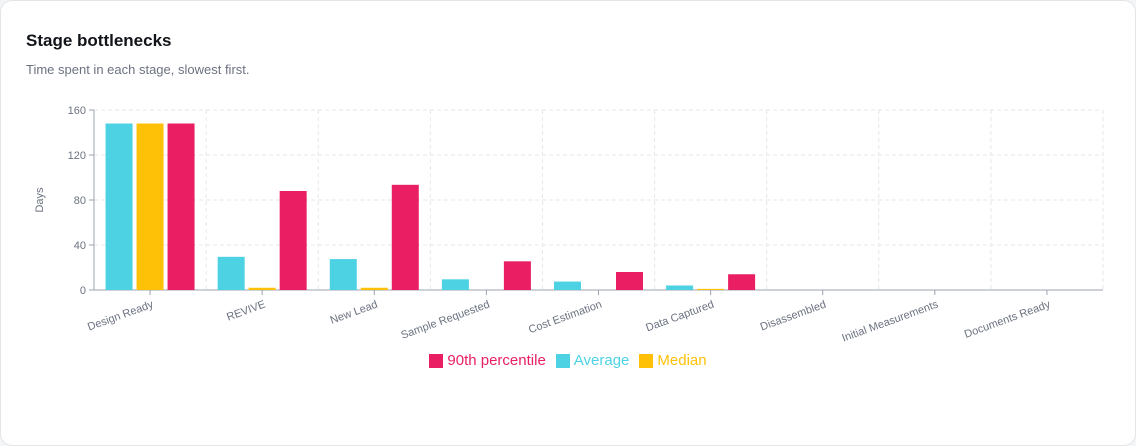 This screenshot has height=446, width=1136. What do you see at coordinates (40, 200) in the screenshot?
I see `y-axis-title: Days` at bounding box center [40, 200].